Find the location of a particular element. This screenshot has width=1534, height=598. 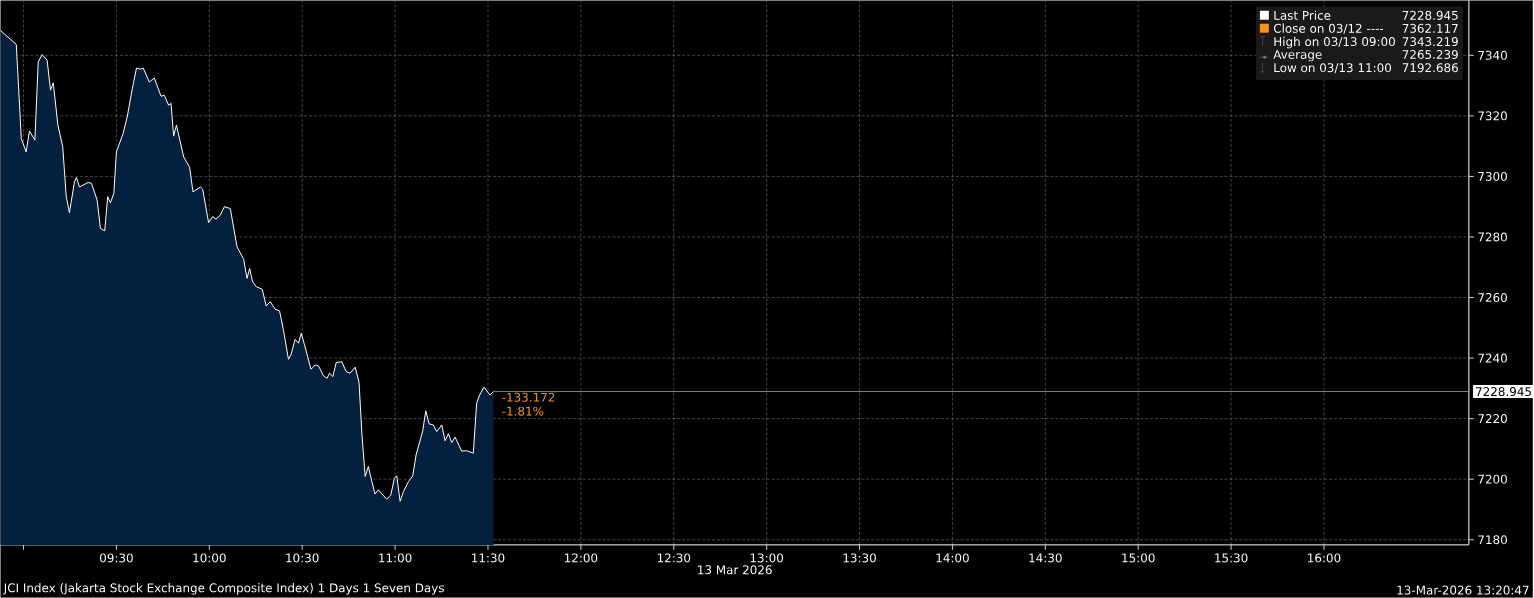

legend-label: Last Price is located at coordinates (1302, 15).